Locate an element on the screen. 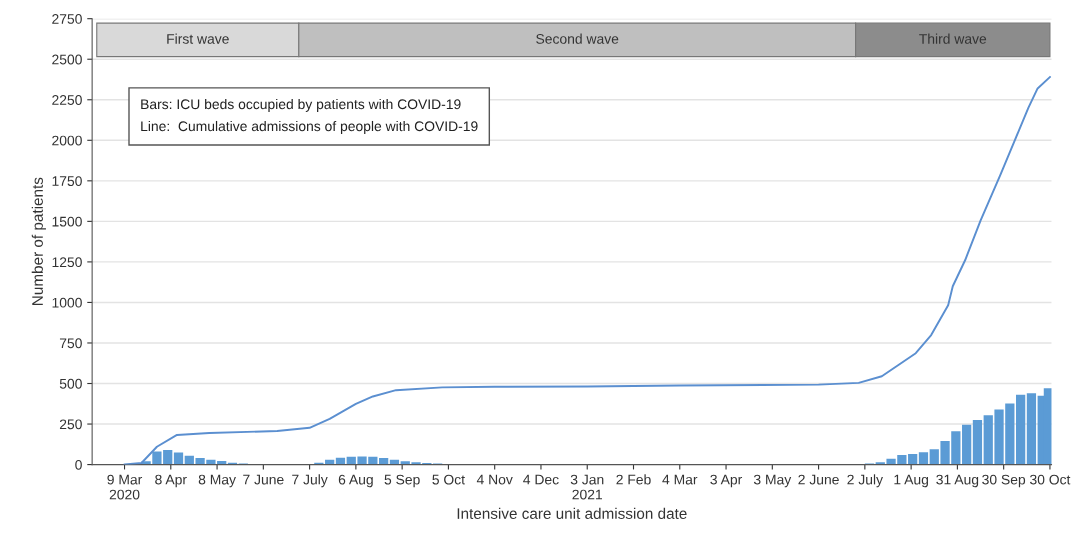 This screenshot has width=1084, height=534. x-tick-label: 9 Mar 2020 is located at coordinates (125, 487).